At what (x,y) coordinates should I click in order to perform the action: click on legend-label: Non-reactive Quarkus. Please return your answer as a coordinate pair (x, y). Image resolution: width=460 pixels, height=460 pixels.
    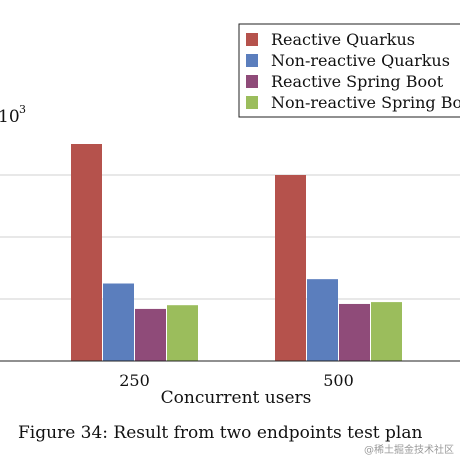
    Looking at the image, I should click on (360, 60).